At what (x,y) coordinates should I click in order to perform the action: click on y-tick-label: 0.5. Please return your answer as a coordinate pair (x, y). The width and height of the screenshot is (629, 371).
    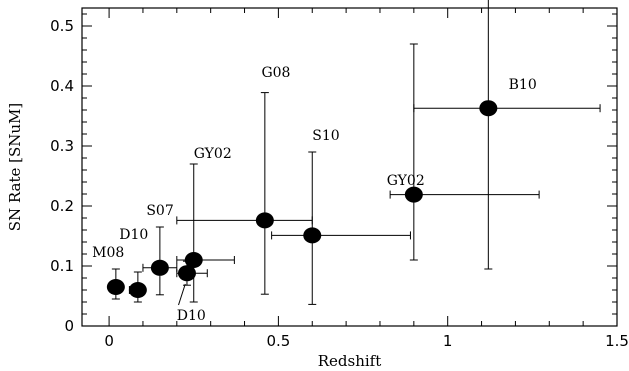
    Looking at the image, I should click on (62, 26).